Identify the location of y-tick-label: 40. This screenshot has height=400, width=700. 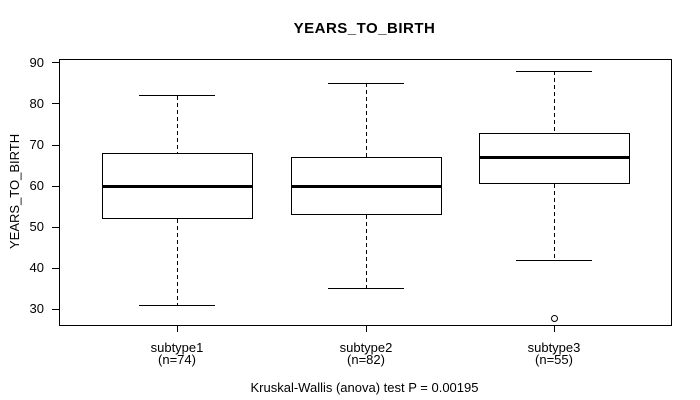
(36, 268).